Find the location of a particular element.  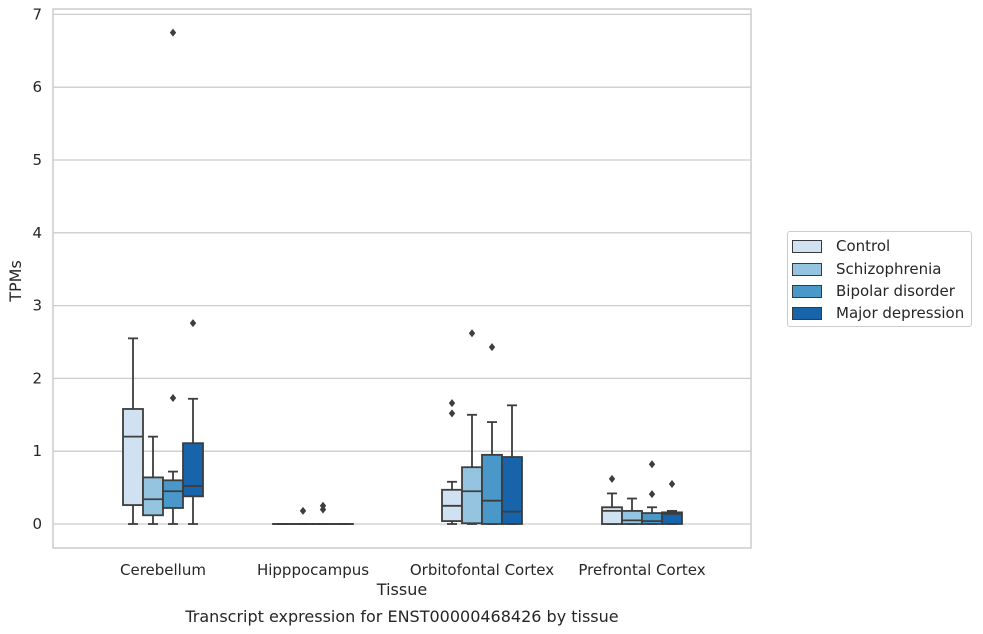

y-tick-label: 3 is located at coordinates (37, 306).